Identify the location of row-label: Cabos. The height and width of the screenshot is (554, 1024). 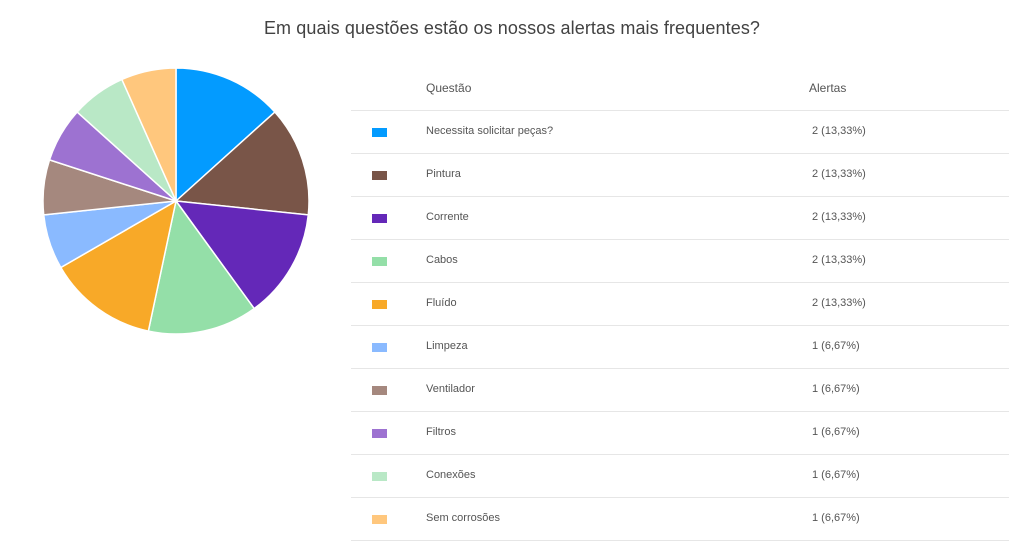
(442, 260).